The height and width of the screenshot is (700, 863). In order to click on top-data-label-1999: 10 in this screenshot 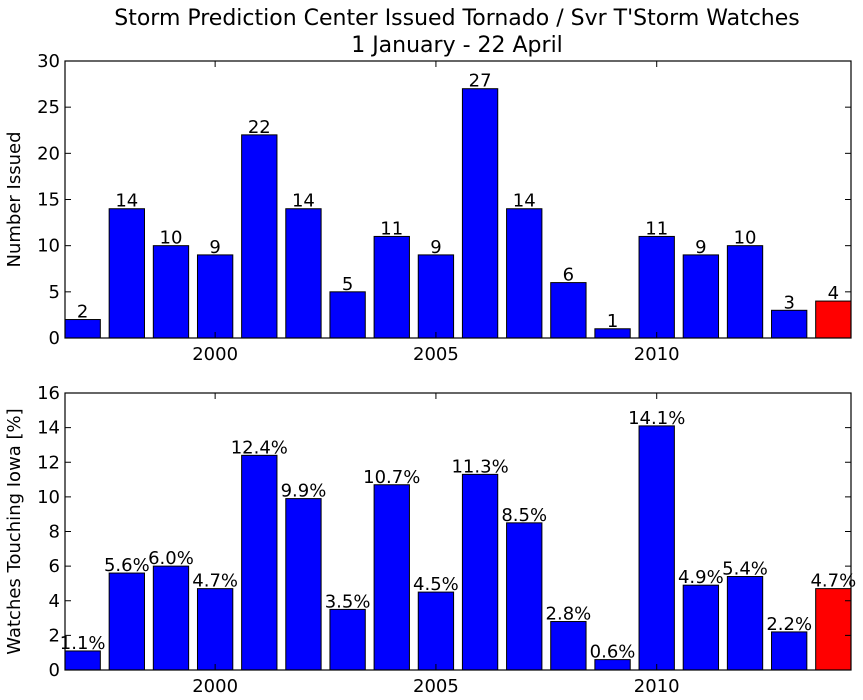, I will do `click(171, 238)`.